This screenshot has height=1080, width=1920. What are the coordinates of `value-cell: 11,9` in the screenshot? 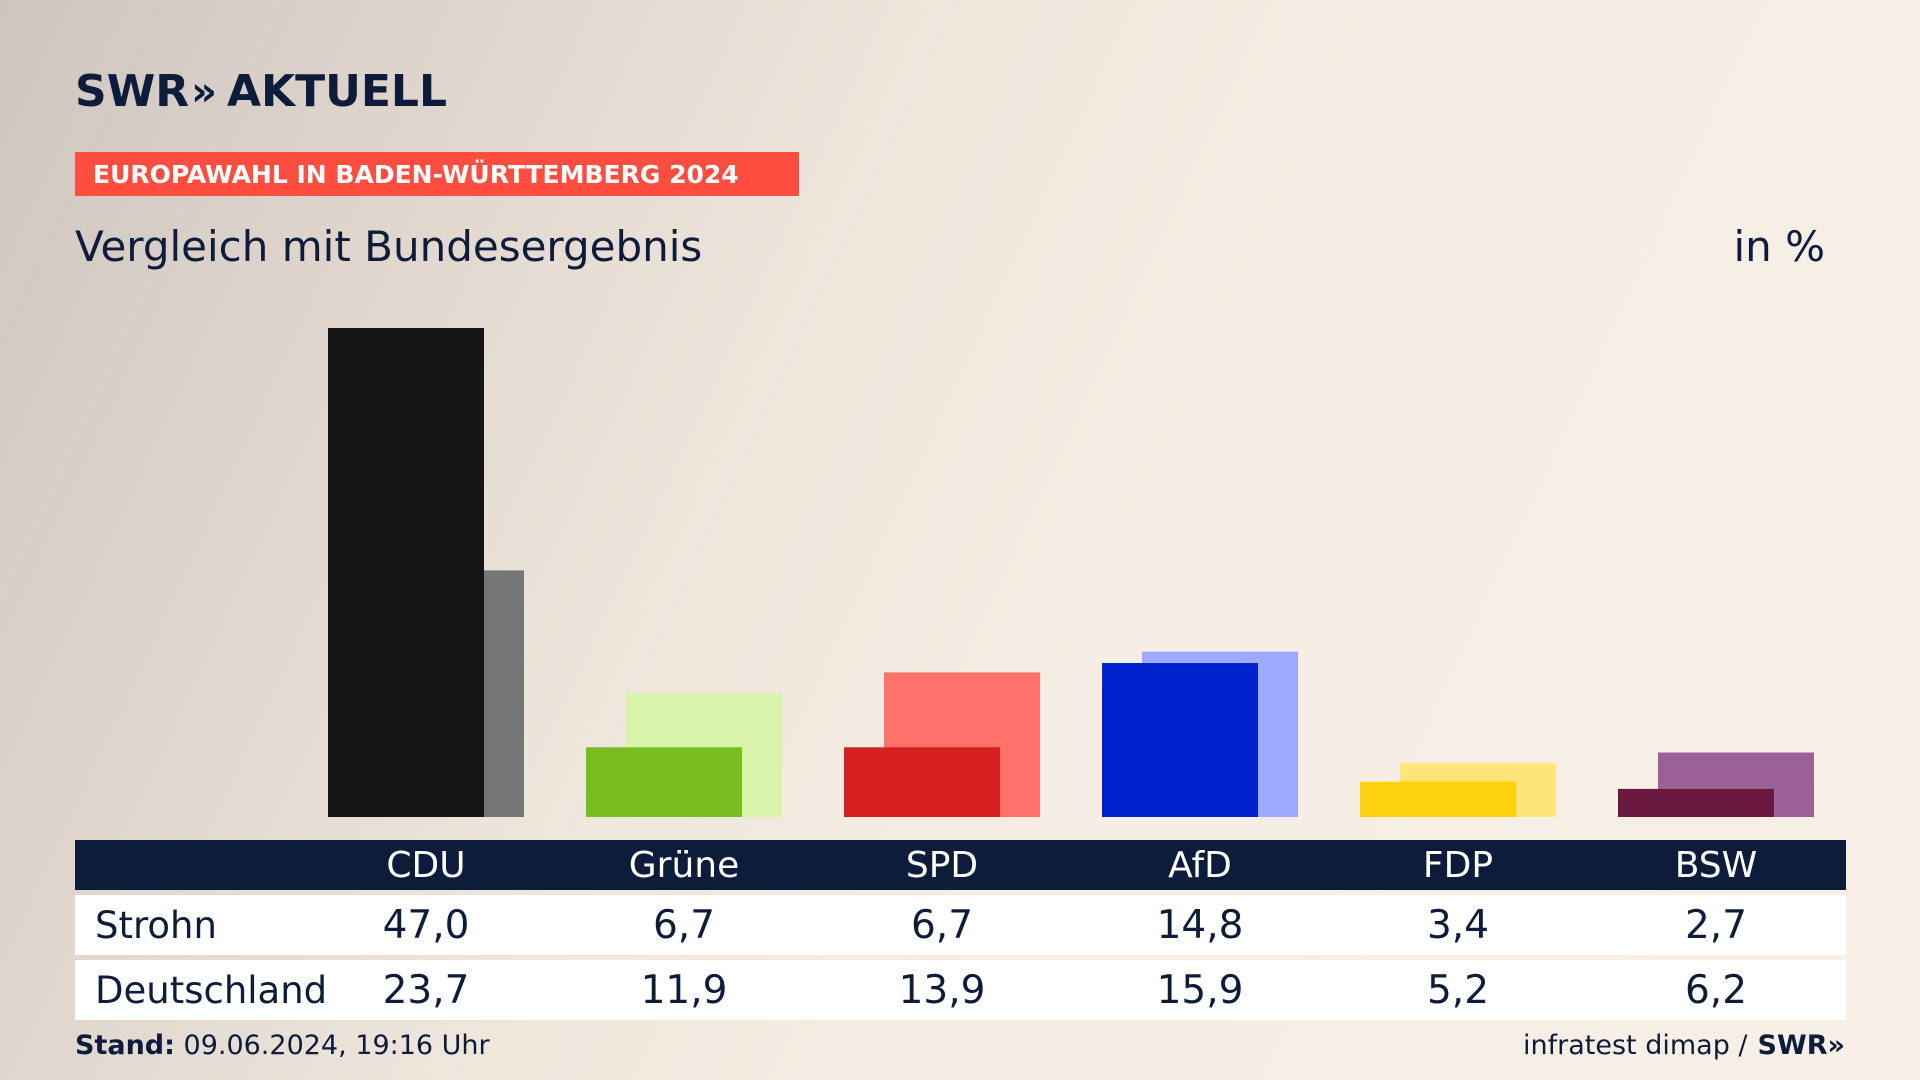 It's located at (684, 990).